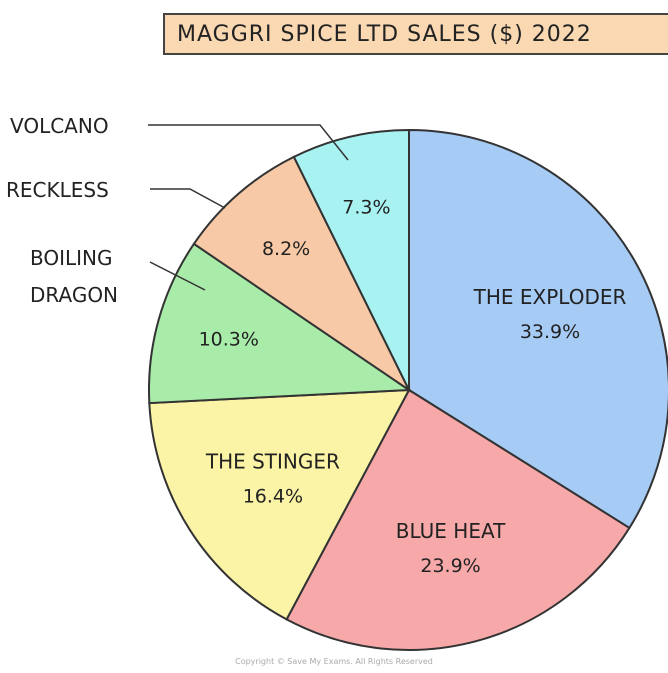 The height and width of the screenshot is (673, 668). I want to click on pie-slice-reckless, so click(302, 274).